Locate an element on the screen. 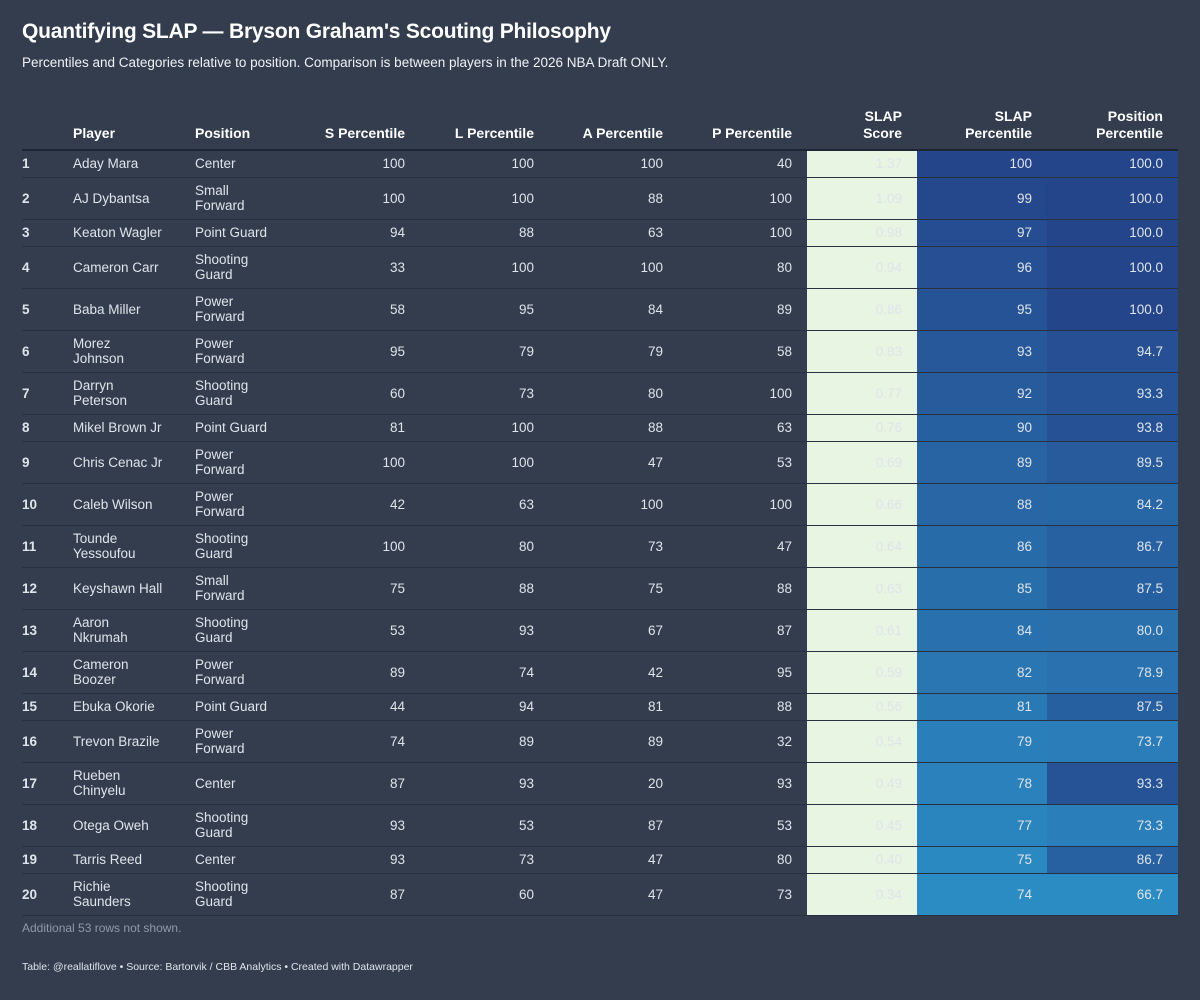 This screenshot has height=1000, width=1200. player-name-cell: Aday Mara is located at coordinates (134, 164).